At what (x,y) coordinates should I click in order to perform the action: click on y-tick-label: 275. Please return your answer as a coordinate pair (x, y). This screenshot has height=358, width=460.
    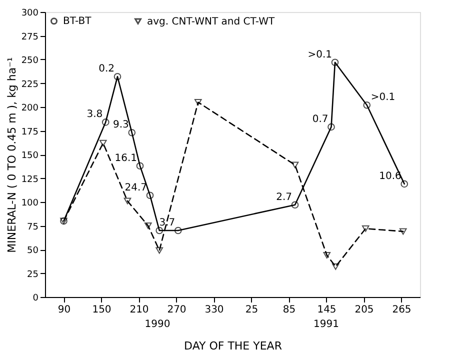
    Looking at the image, I should click on (29, 37).